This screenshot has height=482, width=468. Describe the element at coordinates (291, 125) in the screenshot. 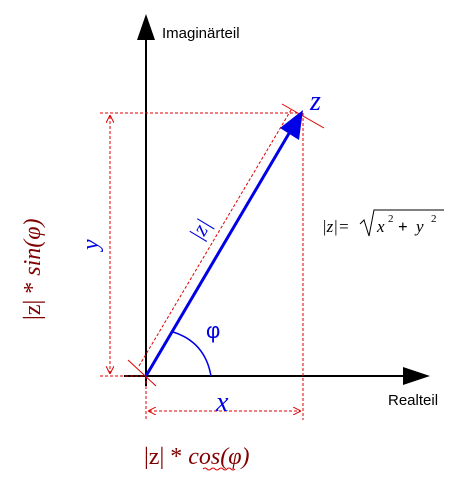

I see `vector-z-arrowhead` at that location.